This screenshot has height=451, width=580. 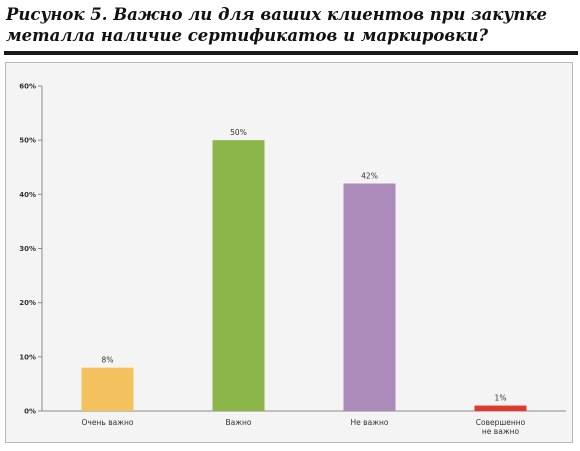 I want to click on data-label: 42%, so click(x=369, y=176).